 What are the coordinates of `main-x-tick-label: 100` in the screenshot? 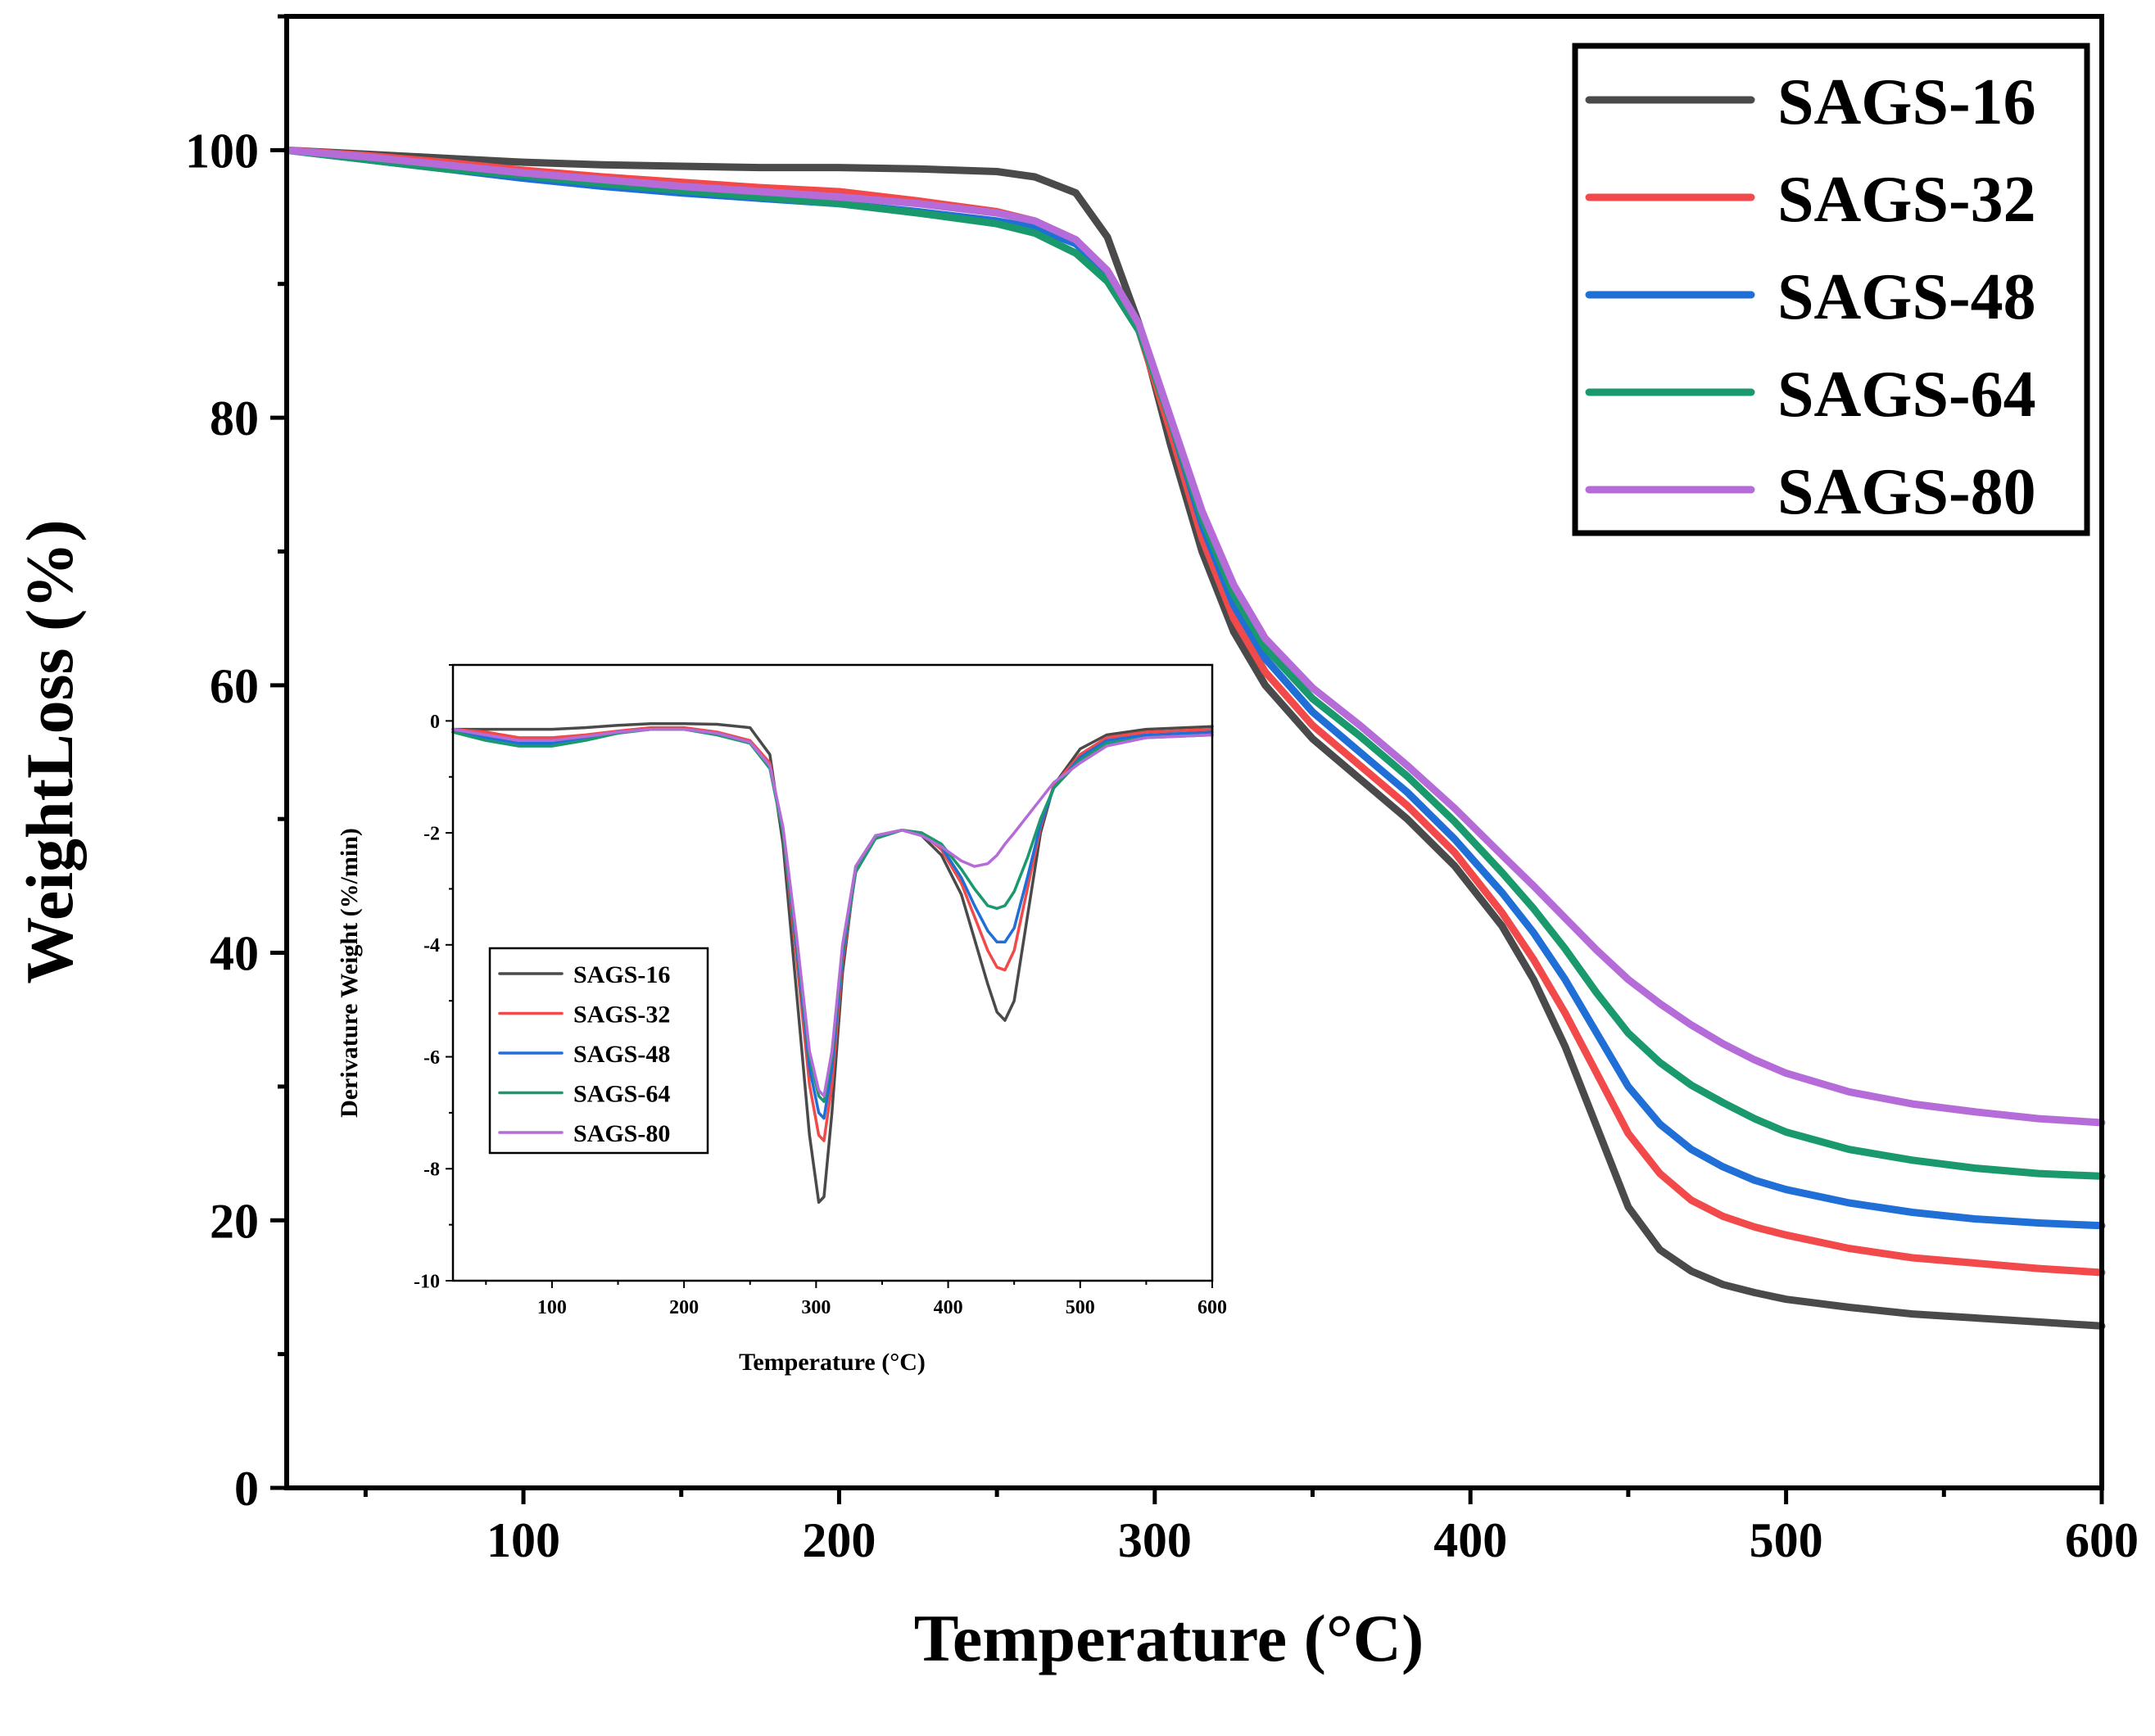 It's located at (523, 1540).